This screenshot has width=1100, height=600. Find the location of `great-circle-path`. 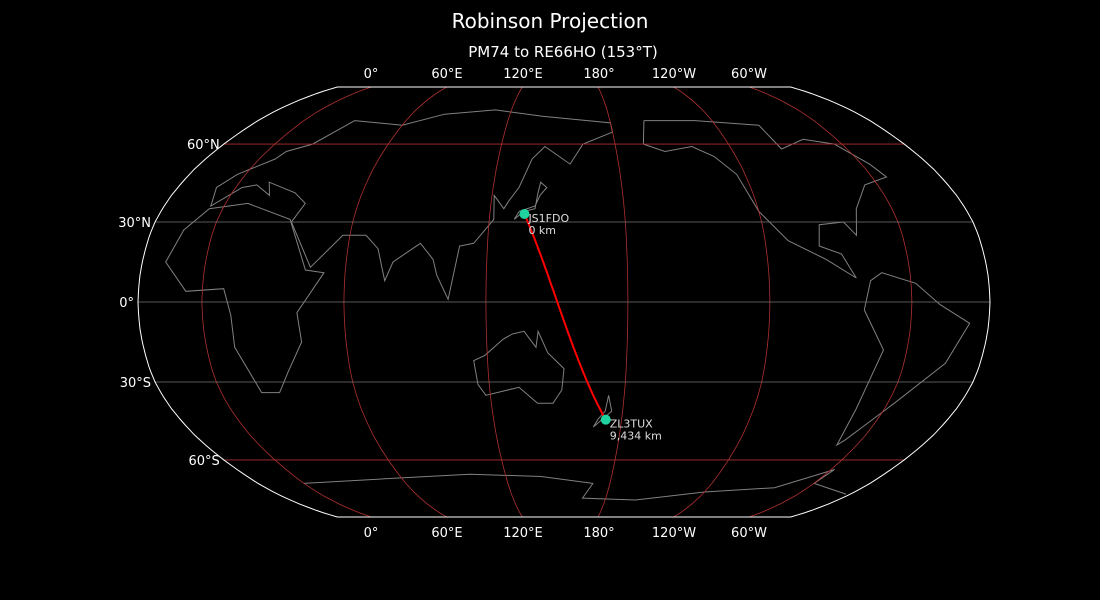

great-circle-path is located at coordinates (565, 317).